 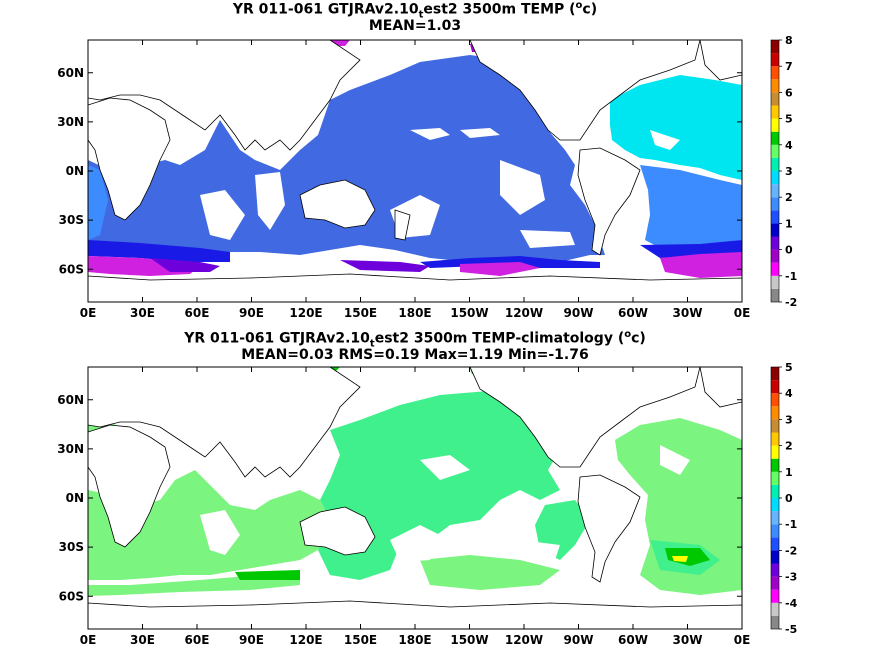 I want to click on lon-label: 150W, so click(x=469, y=313).